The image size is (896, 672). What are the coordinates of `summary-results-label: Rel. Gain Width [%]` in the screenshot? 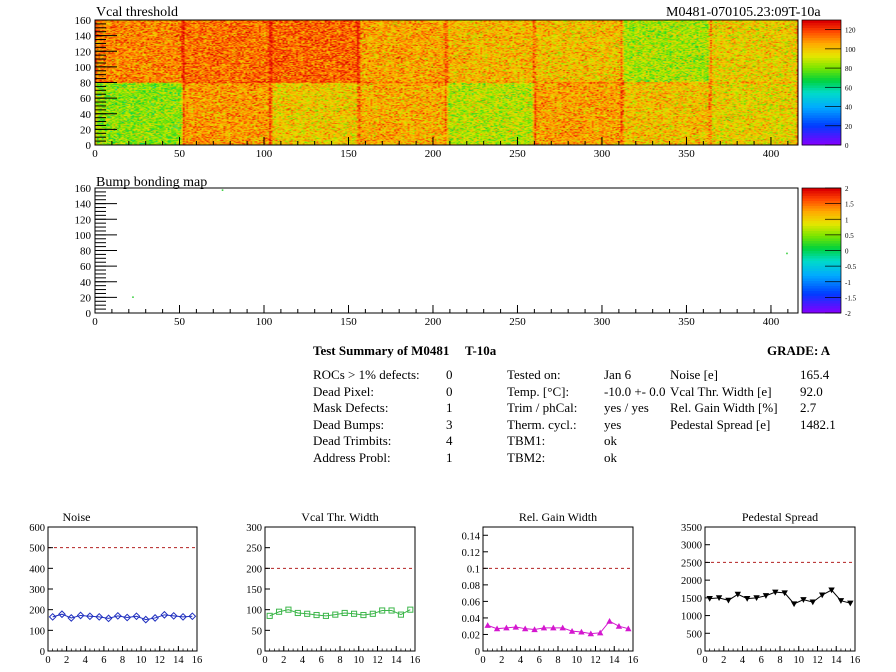 It's located at (724, 408).